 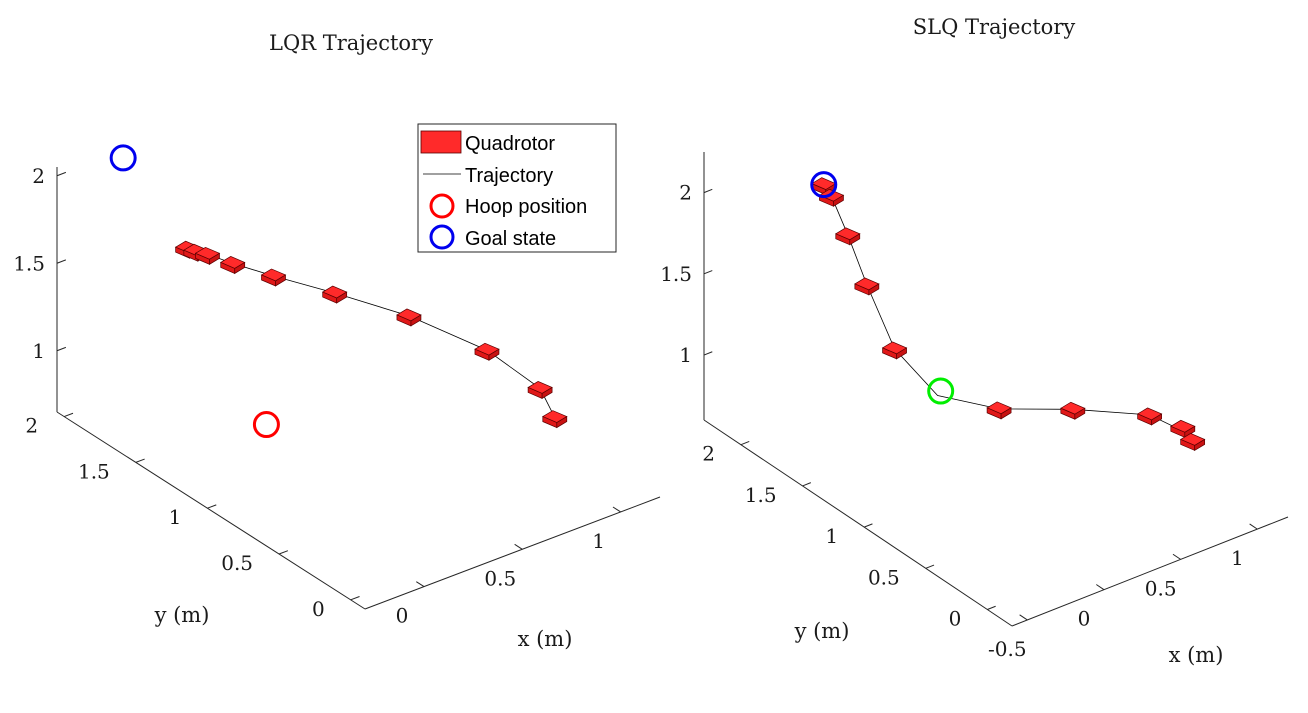 What do you see at coordinates (38, 176) in the screenshot?
I see `lqr-z-tick-label: 2` at bounding box center [38, 176].